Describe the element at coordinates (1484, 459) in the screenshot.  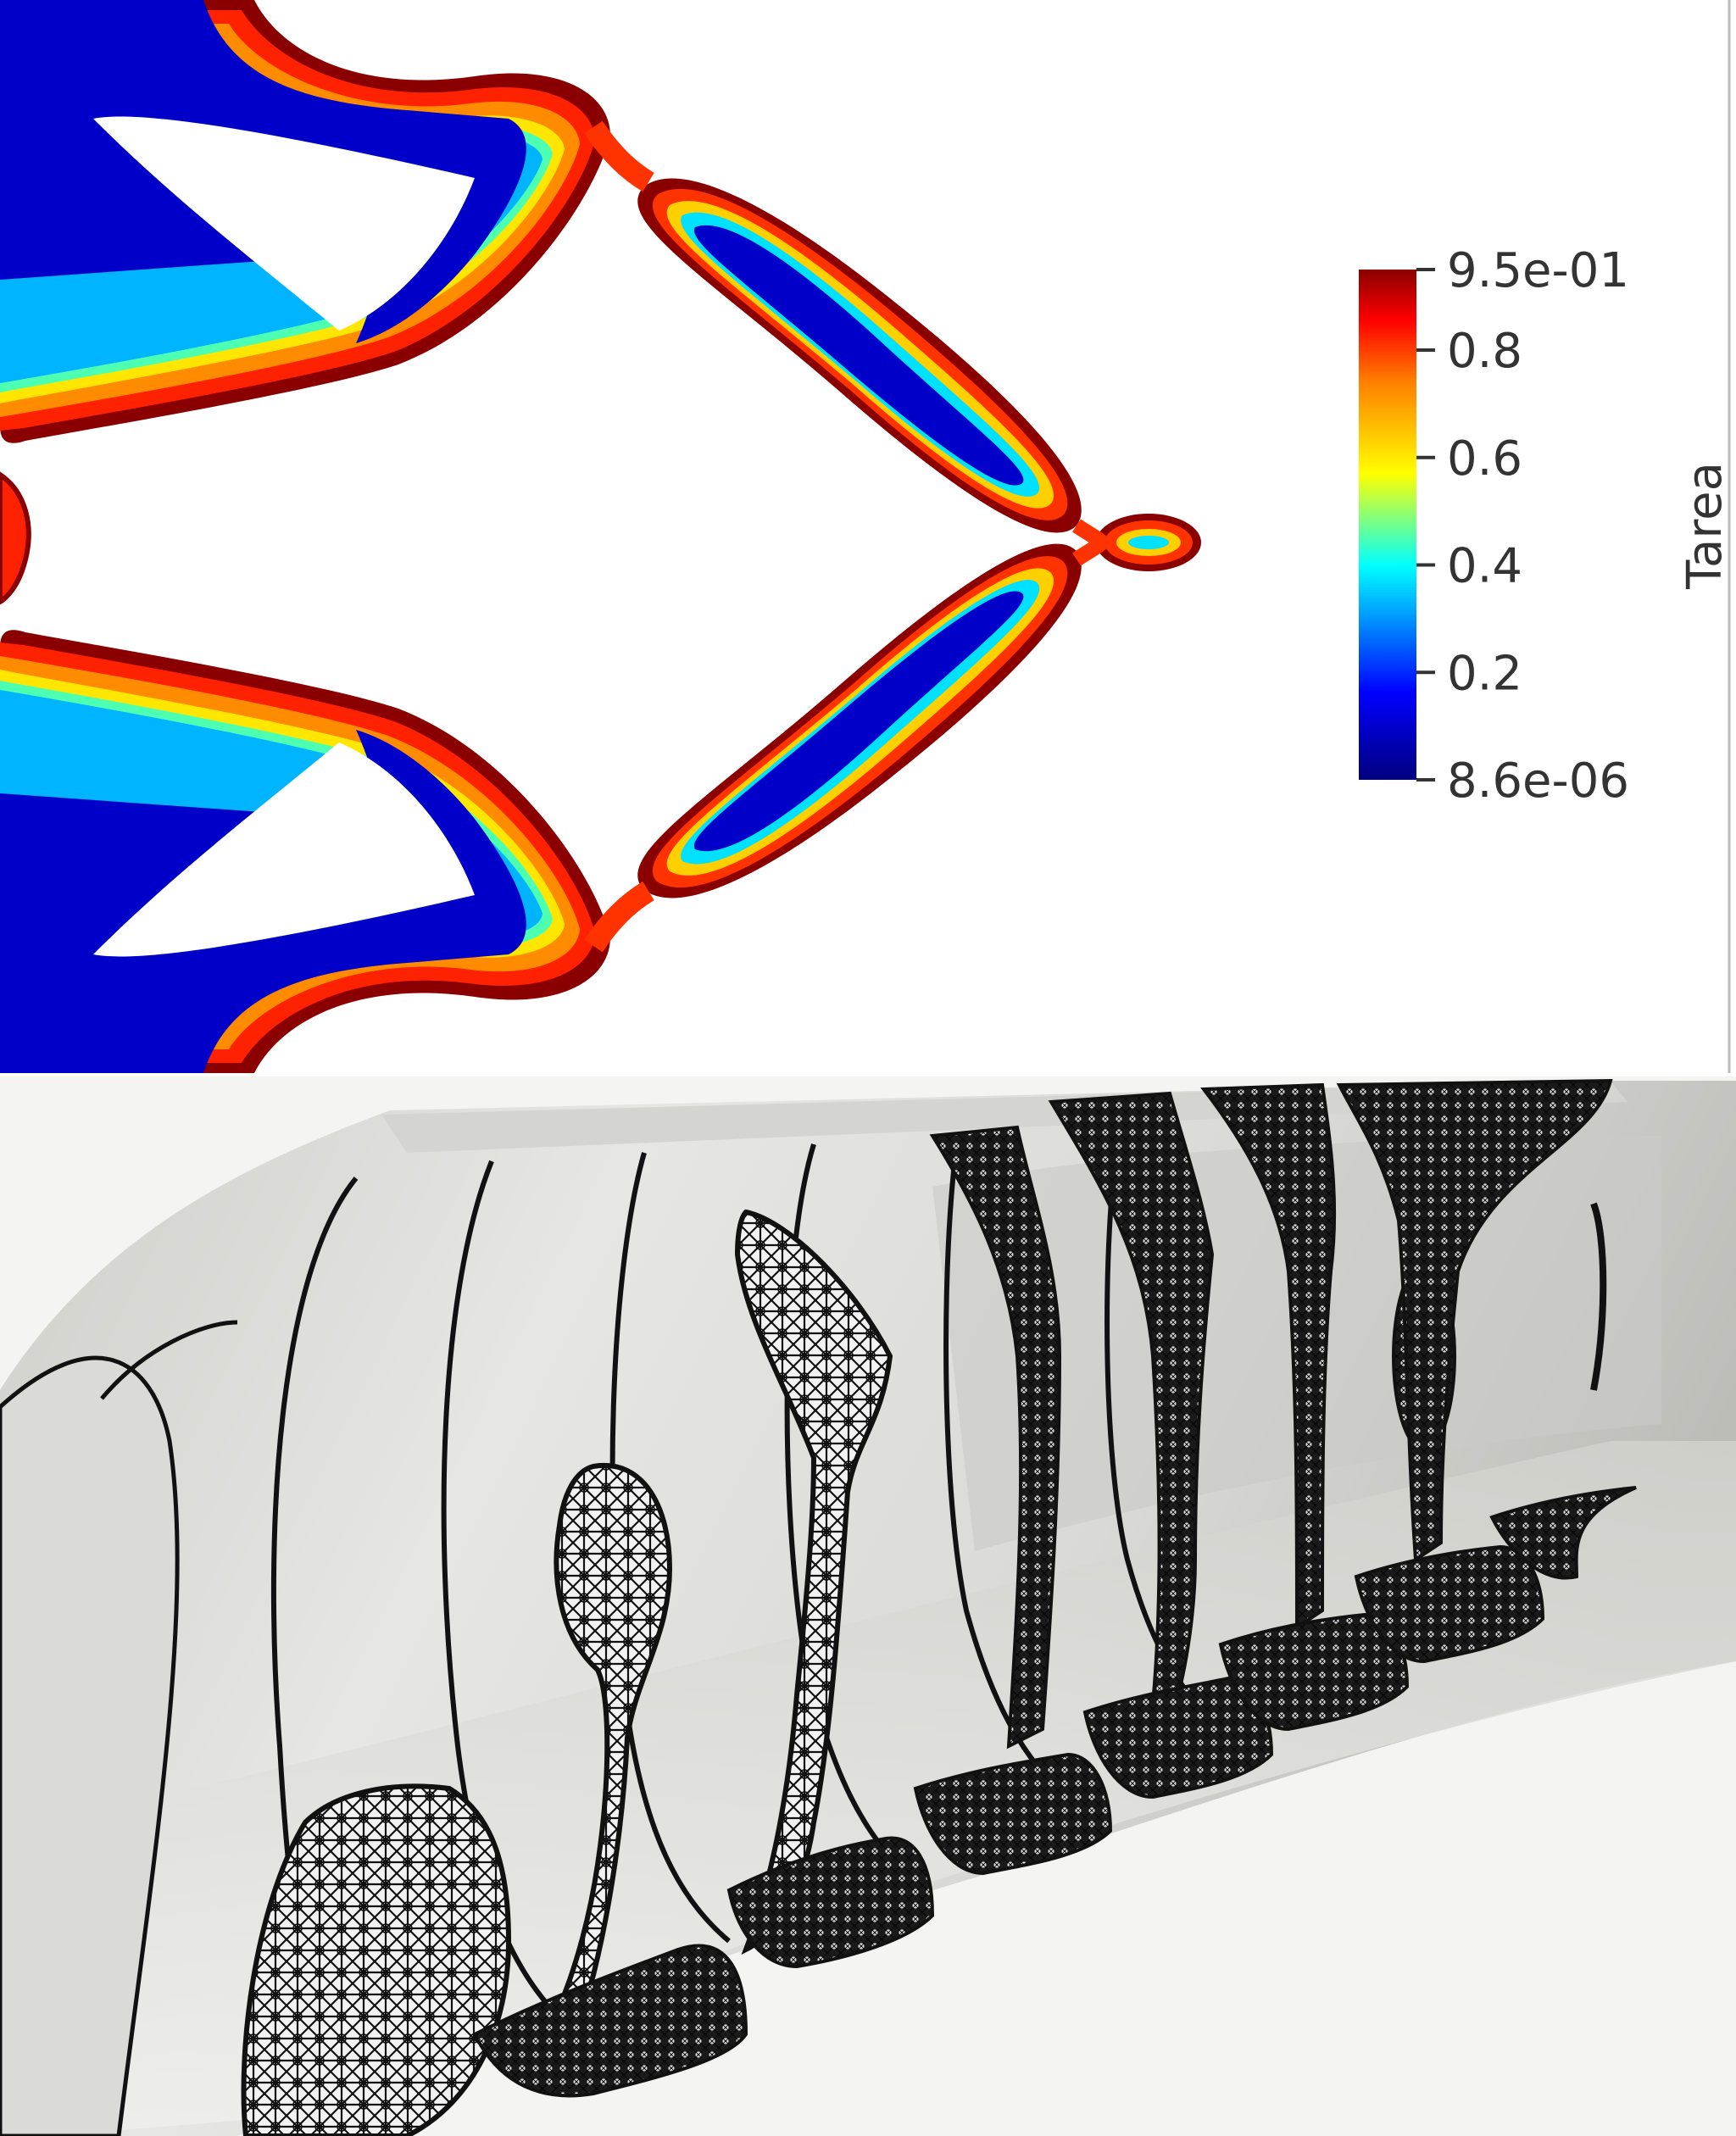
I see `colorbar-tick-label: 0.6` at that location.